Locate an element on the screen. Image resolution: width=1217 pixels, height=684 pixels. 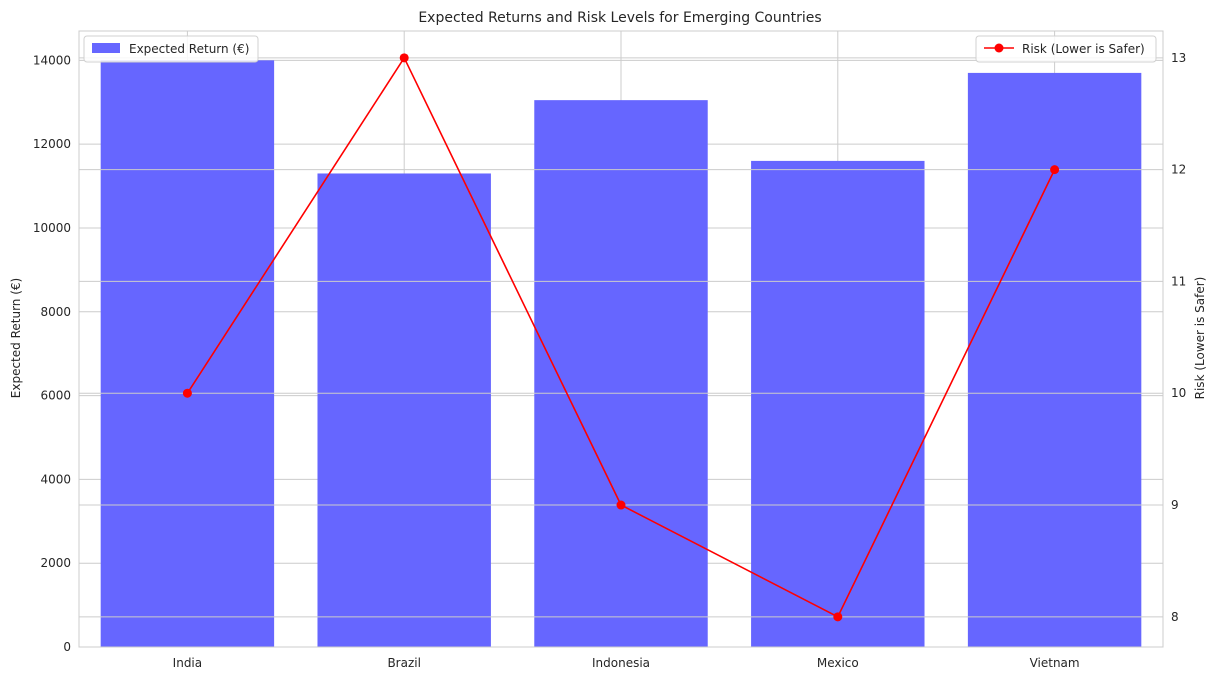
legend-bars: Expected Return (€) is located at coordinates (171, 49).